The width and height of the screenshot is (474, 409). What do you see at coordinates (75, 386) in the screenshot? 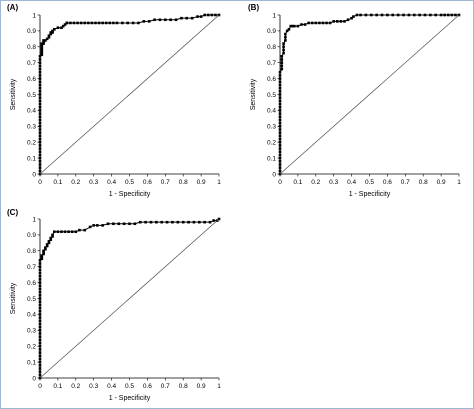
I see `x-tick-label: 0.2` at bounding box center [75, 386].